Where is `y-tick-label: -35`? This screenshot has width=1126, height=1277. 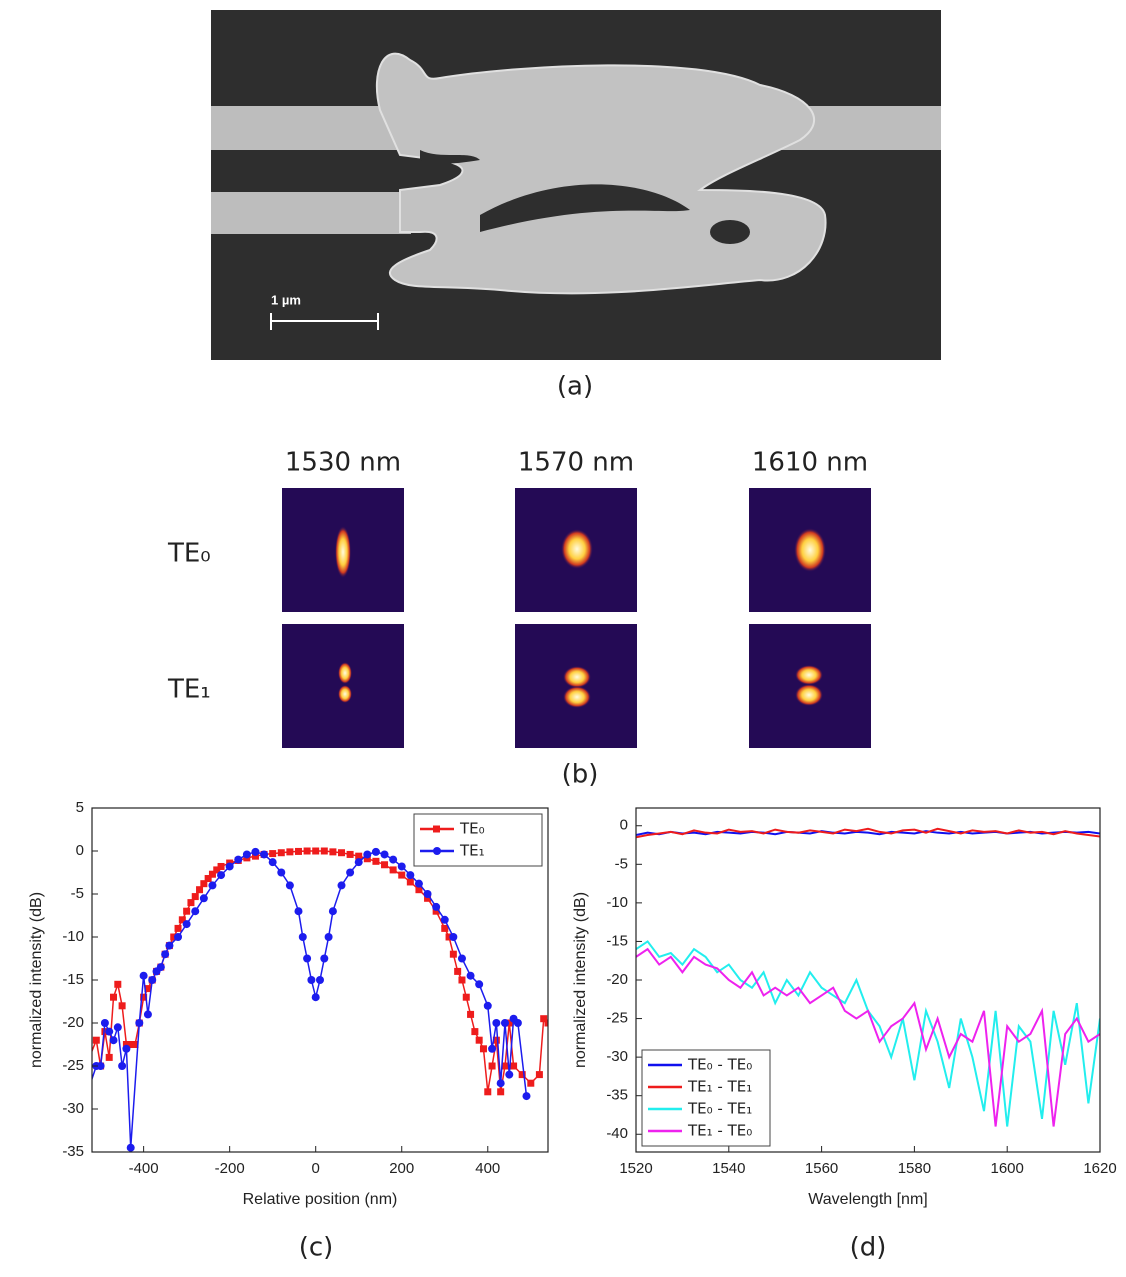
y-tick-label: -35 is located at coordinates (73, 1151).